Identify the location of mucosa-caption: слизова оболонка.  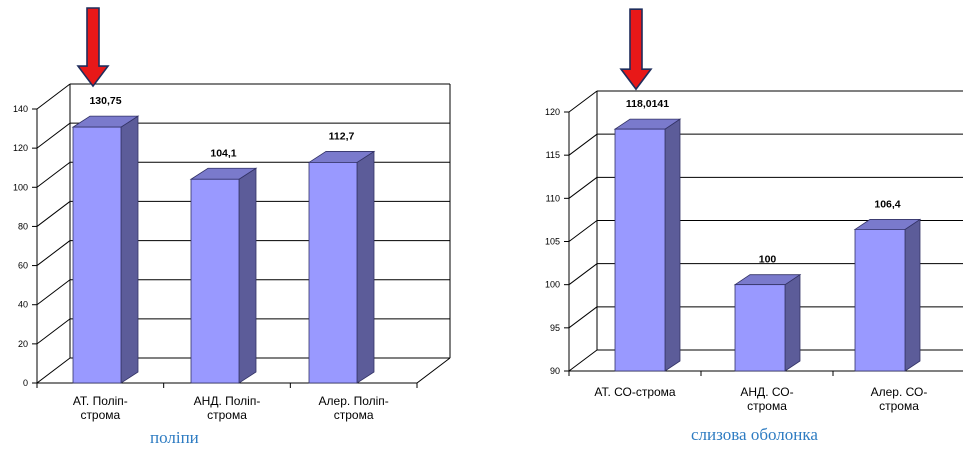
(754, 434).